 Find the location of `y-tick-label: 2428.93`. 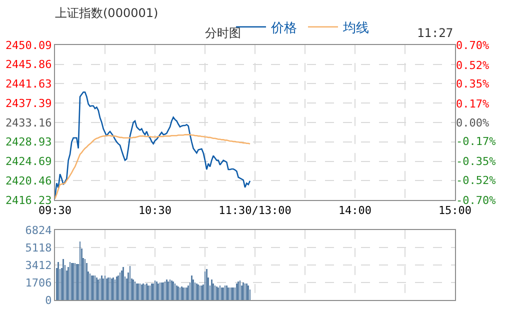

y-tick-label: 2428.93 is located at coordinates (28, 142).